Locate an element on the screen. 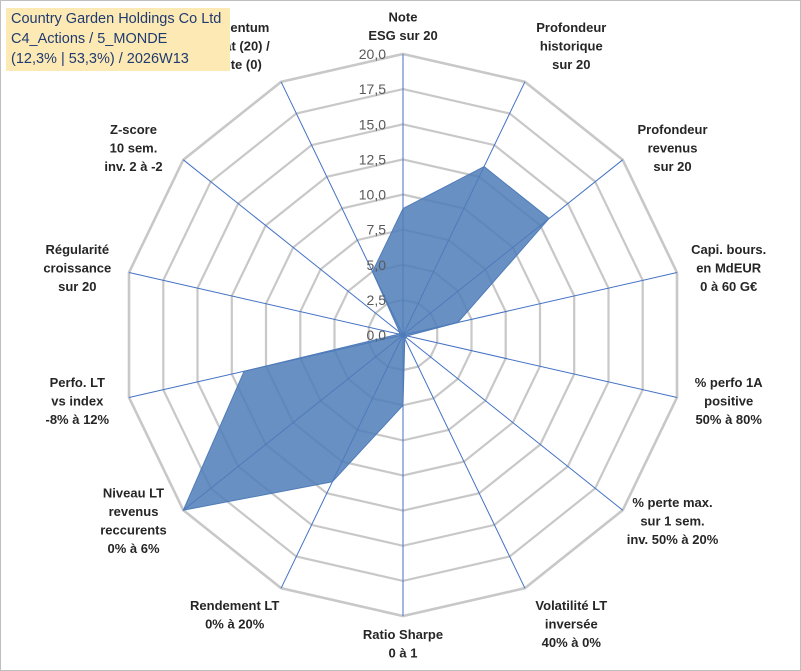  axis-label-line: 0 à 1 is located at coordinates (403, 653).